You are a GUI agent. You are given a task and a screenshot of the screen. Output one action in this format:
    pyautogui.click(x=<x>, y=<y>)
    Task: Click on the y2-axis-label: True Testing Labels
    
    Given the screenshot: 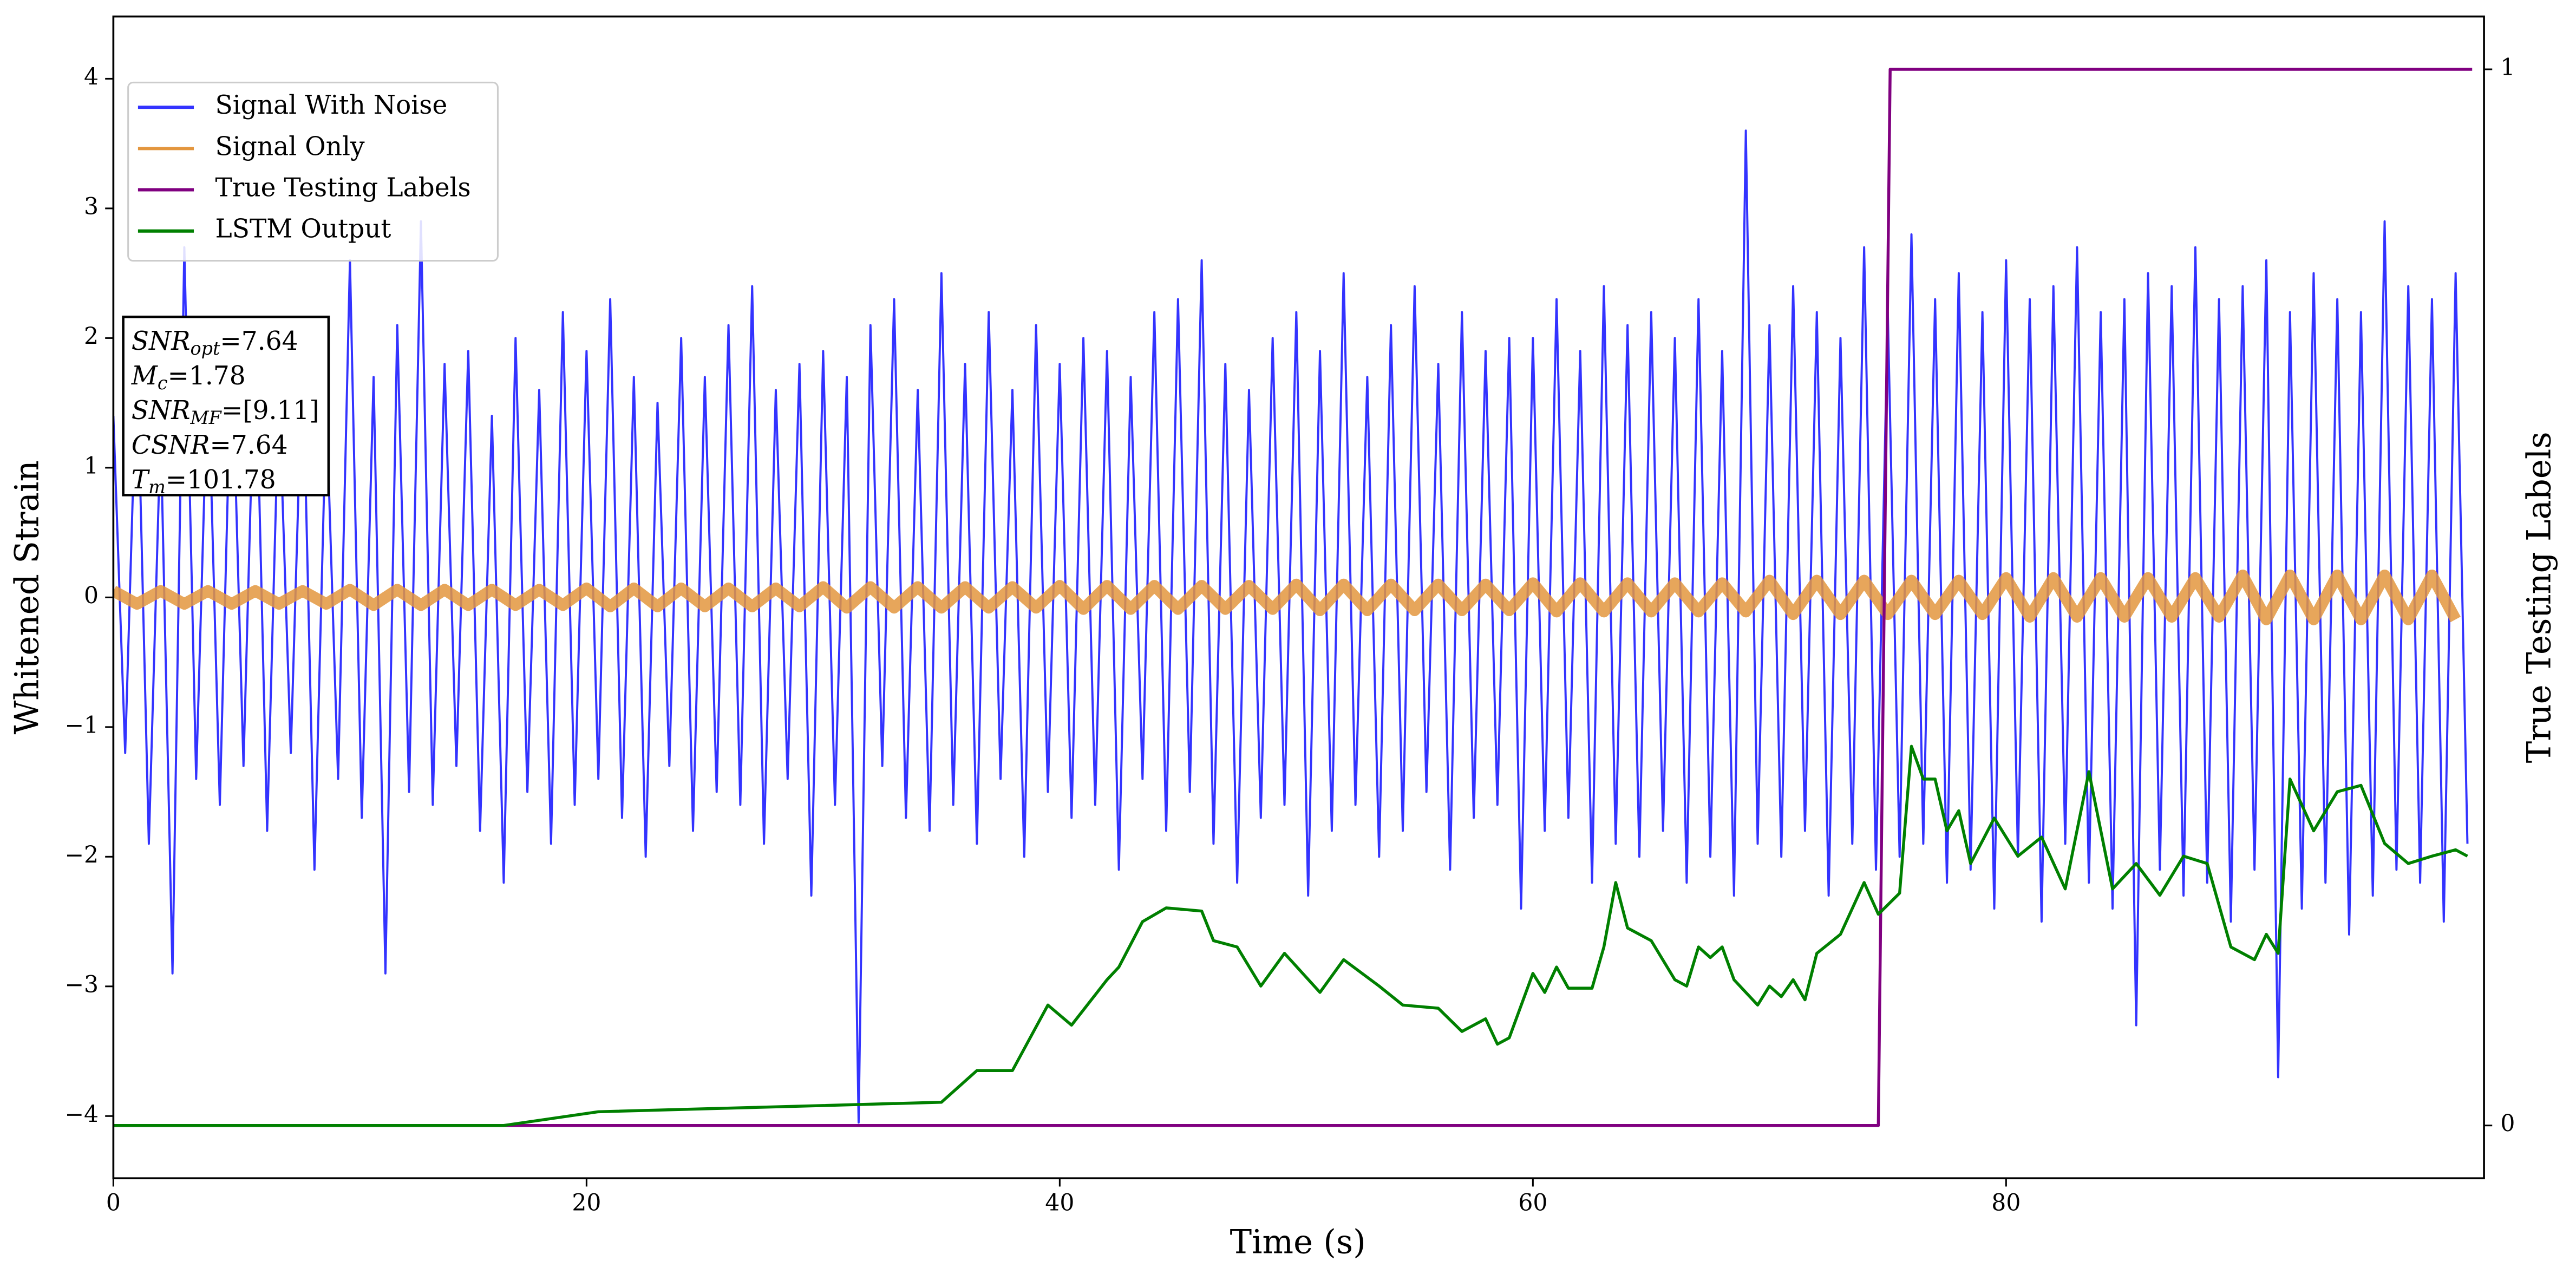 What is the action you would take?
    pyautogui.click(x=2539, y=597)
    